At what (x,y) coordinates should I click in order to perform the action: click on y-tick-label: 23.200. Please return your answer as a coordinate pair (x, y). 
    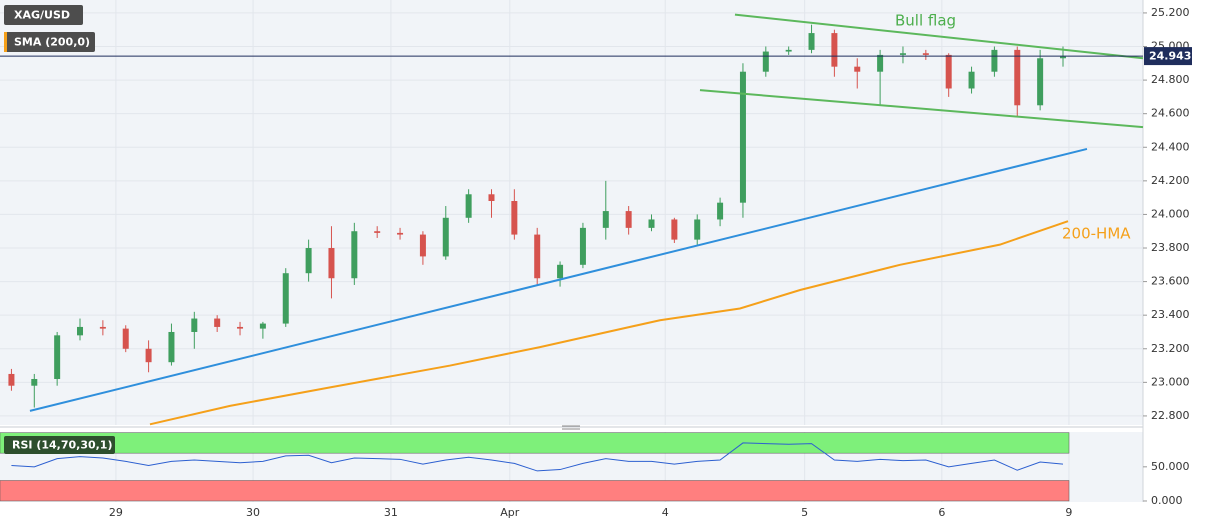
    Looking at the image, I should click on (1170, 348).